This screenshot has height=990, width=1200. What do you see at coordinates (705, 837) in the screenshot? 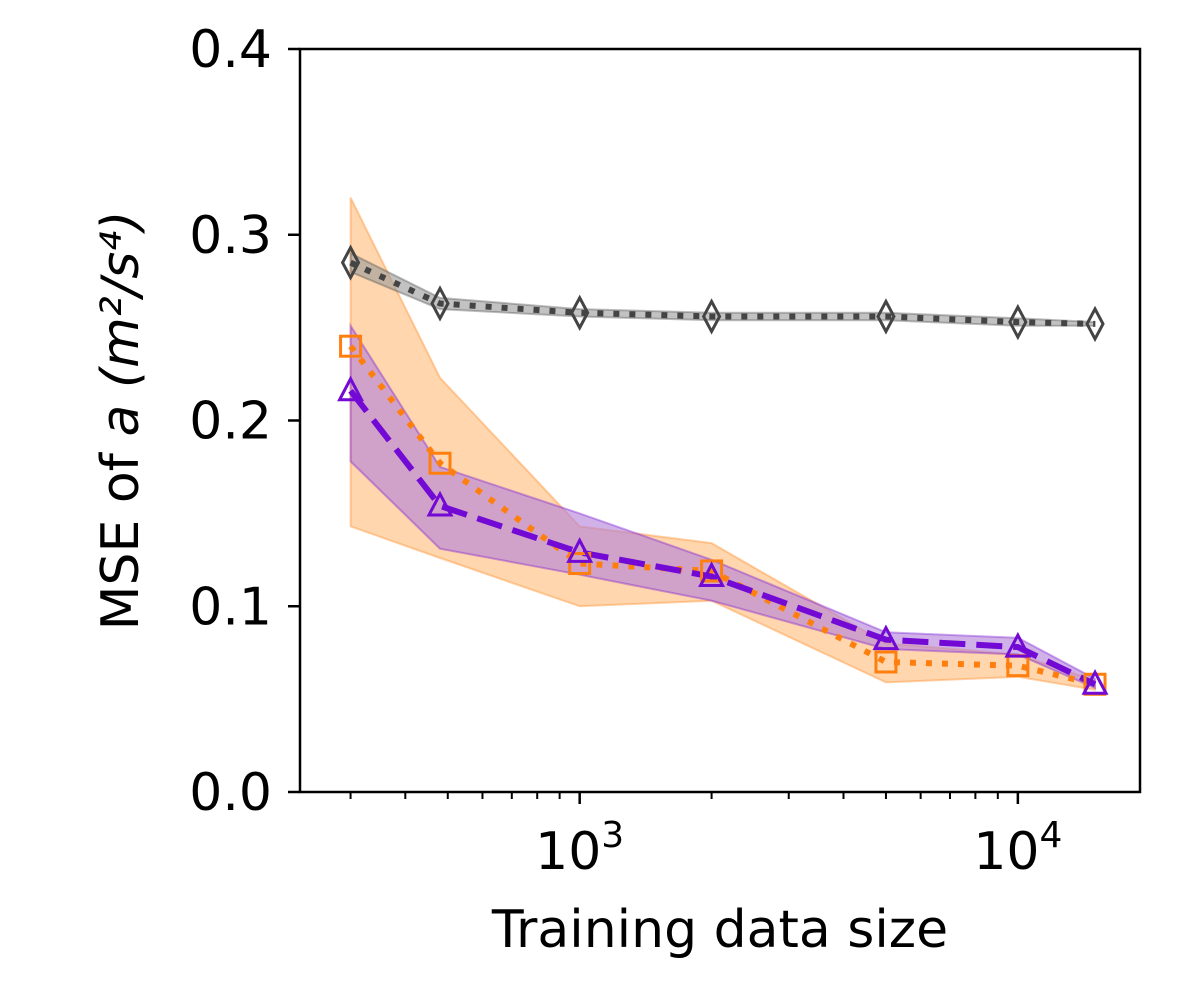
I see `x-axis-ticks: 10³ 10⁴` at bounding box center [705, 837].